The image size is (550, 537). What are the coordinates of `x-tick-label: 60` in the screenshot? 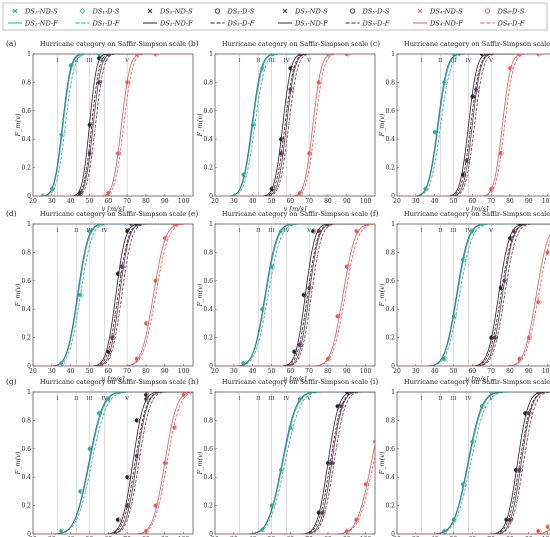 It's located at (108, 371).